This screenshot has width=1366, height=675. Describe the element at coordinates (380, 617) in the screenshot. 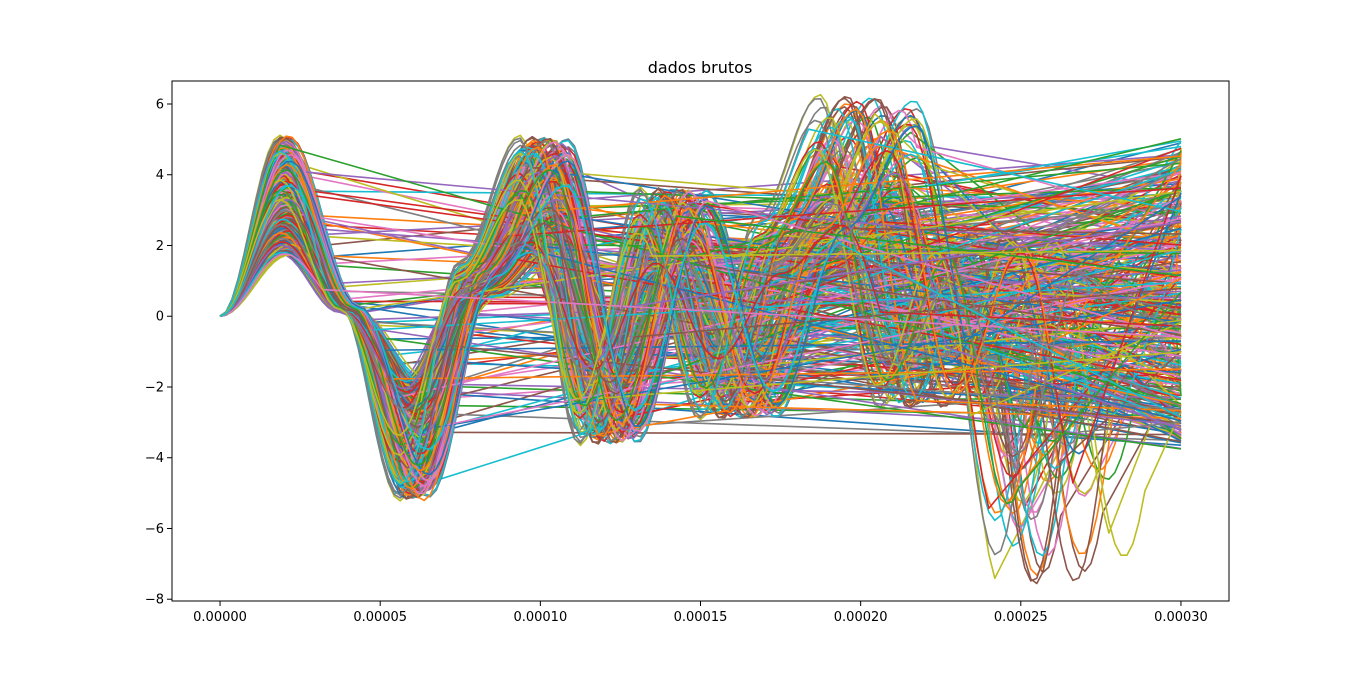

I see `x-tick-label: 0.00005` at that location.